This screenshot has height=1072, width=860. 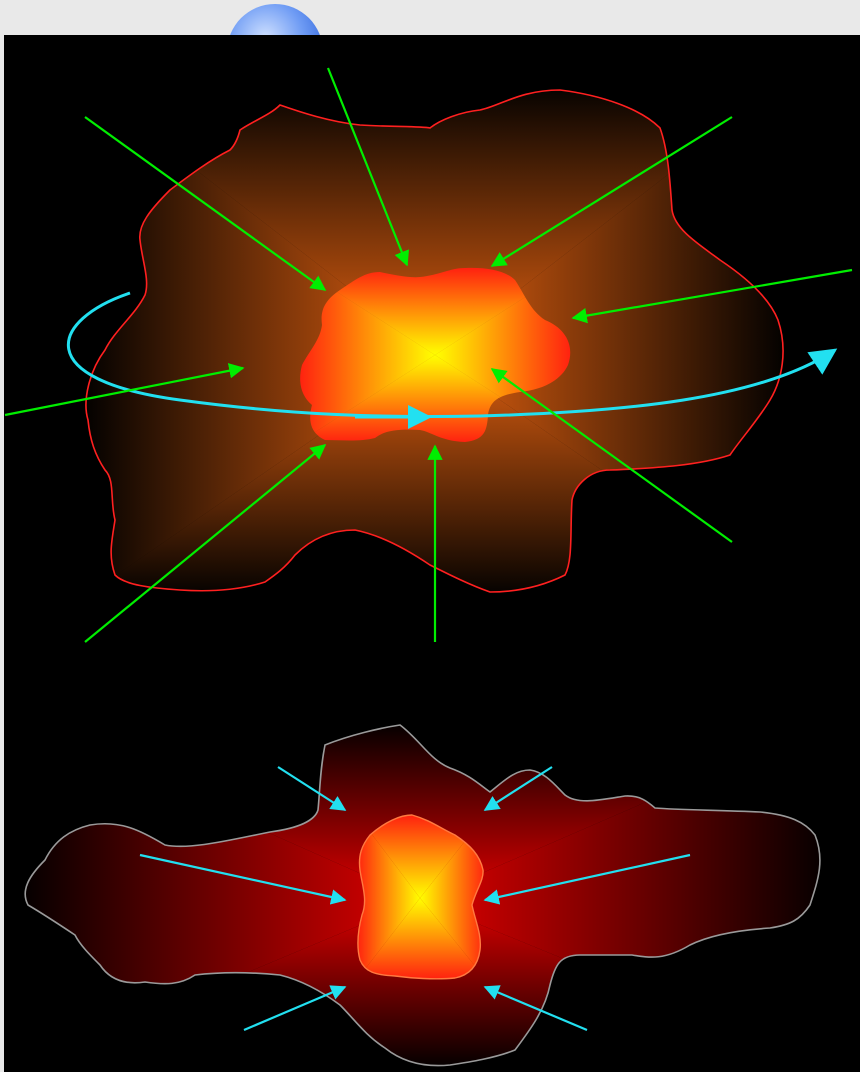 I want to click on bottom-dense-core, so click(x=420, y=897).